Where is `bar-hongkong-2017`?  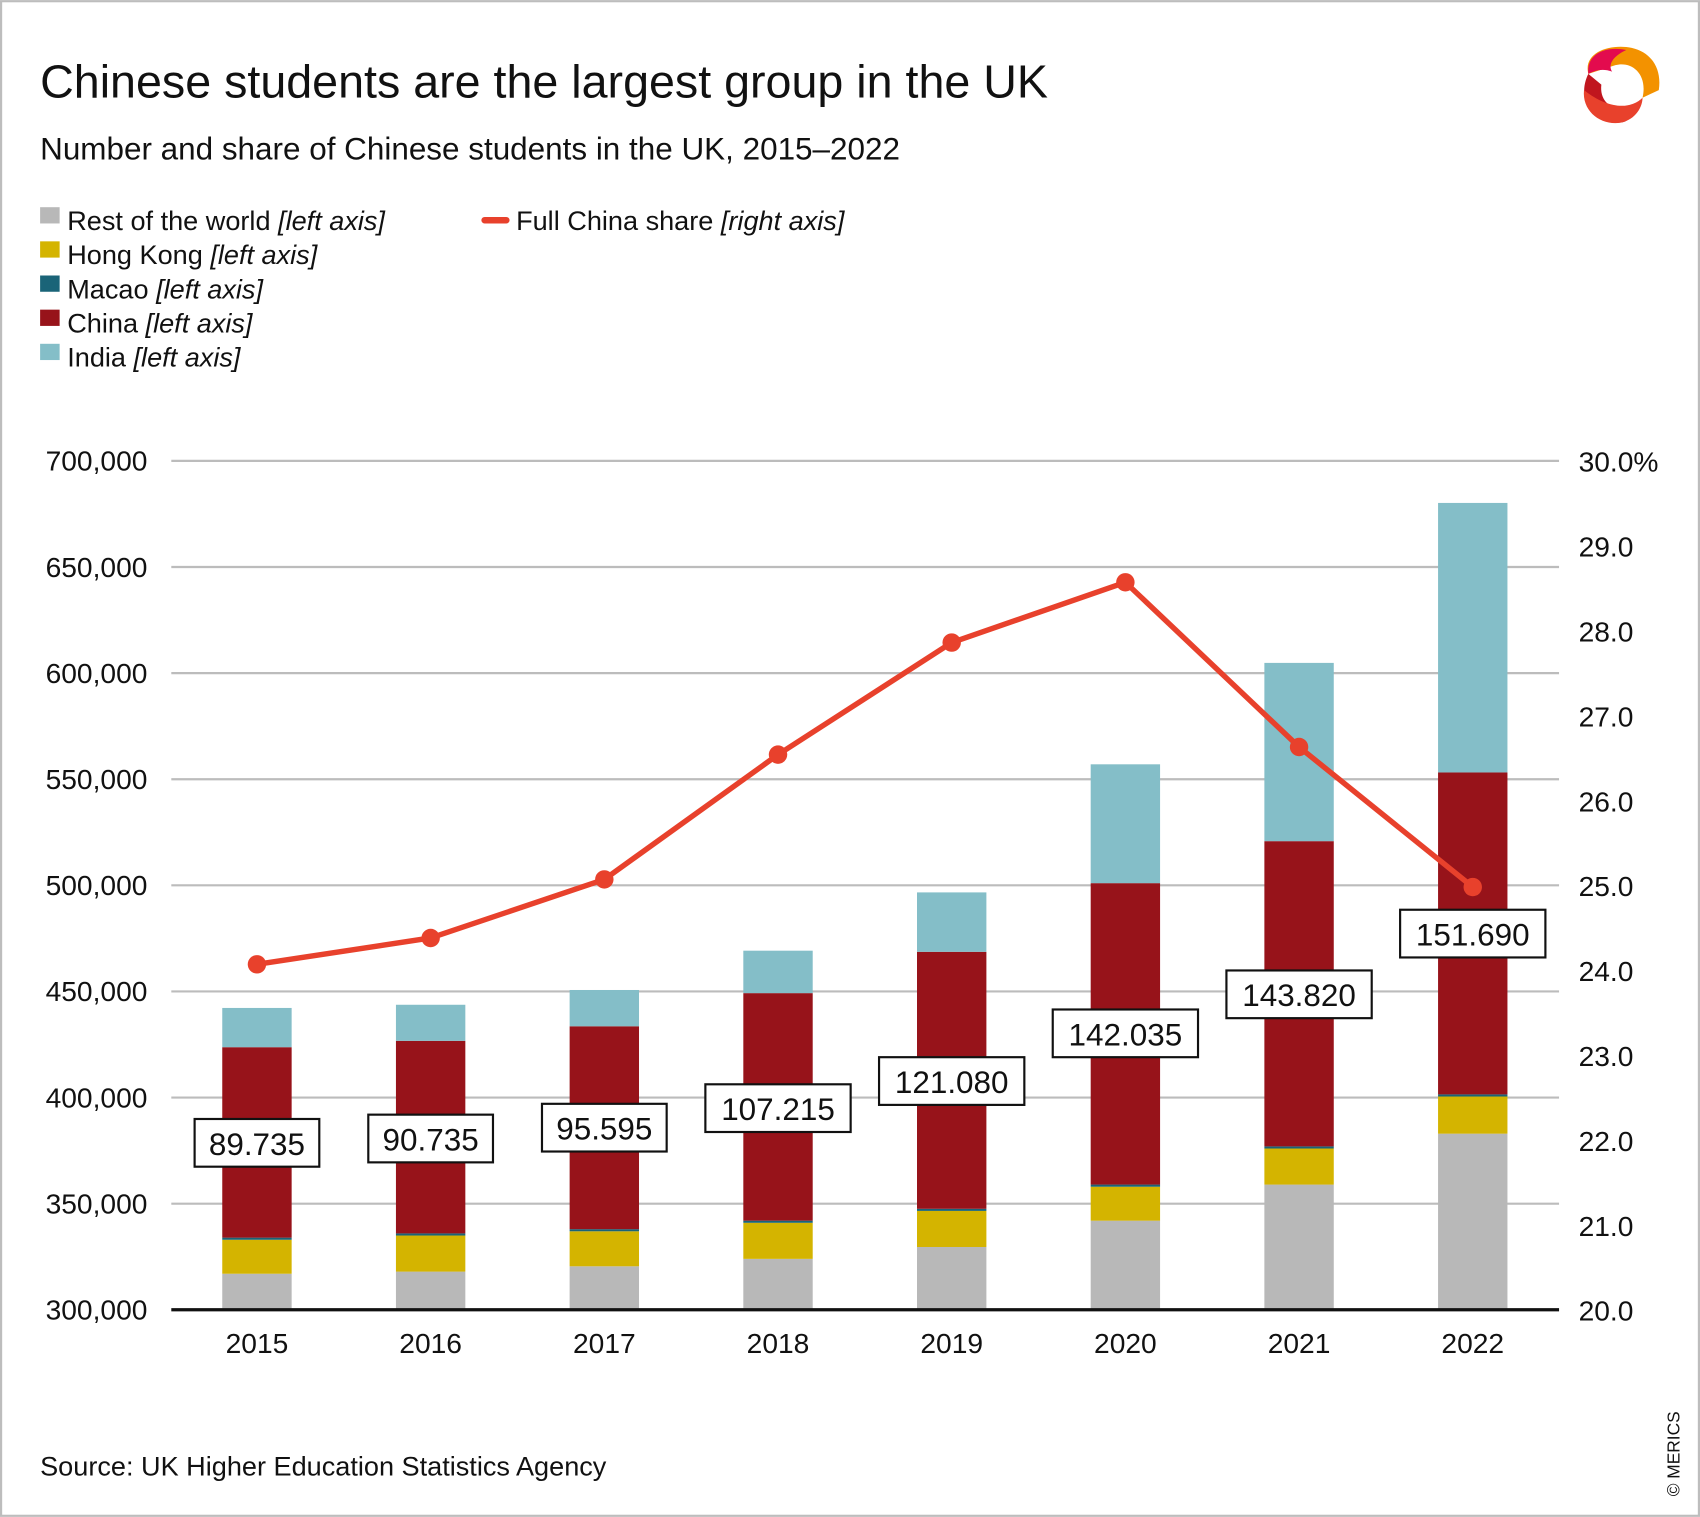
bar-hongkong-2017 is located at coordinates (604, 1249).